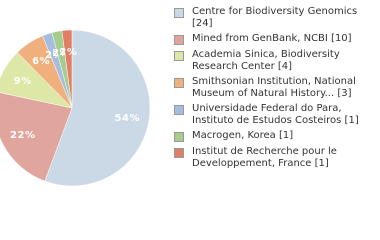  I want to click on slice-label: 22%, so click(22, 135).